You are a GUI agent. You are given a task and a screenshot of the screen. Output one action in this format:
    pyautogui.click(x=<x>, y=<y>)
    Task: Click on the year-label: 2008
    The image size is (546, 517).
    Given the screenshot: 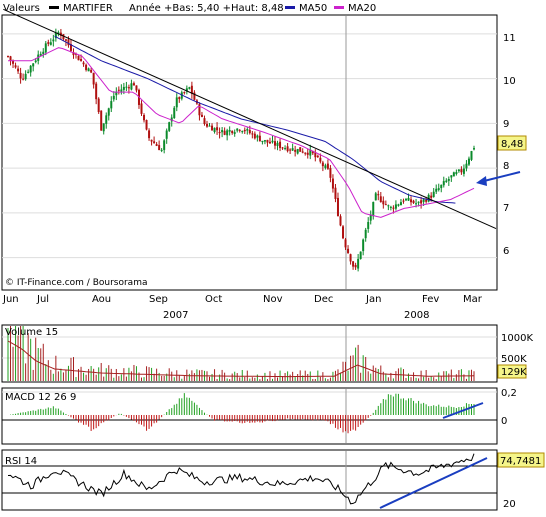 What is the action you would take?
    pyautogui.click(x=416, y=315)
    